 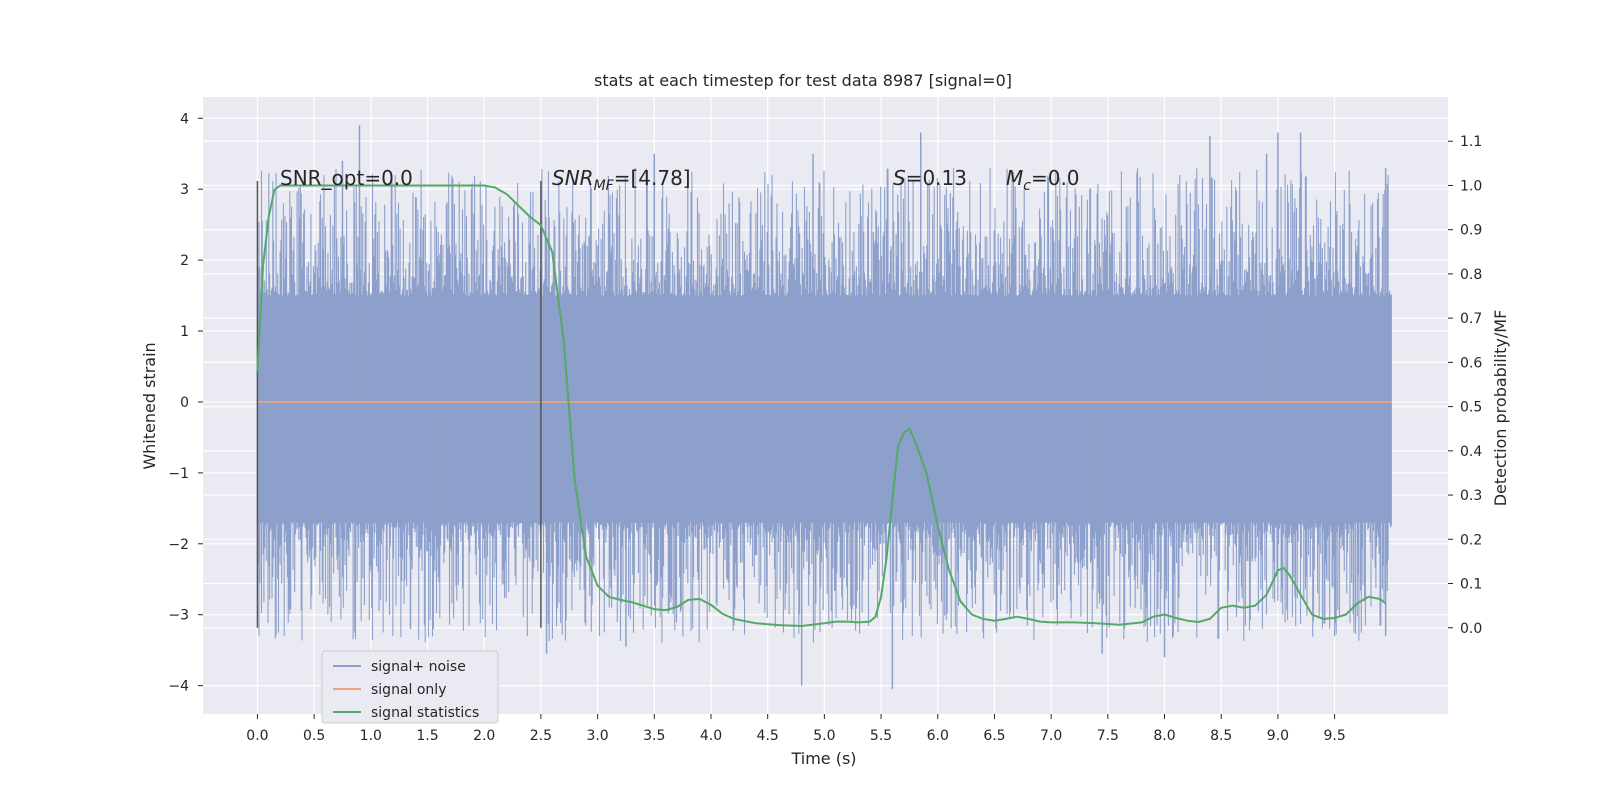 I want to click on legend-label: signal+ noise, so click(x=418, y=667).